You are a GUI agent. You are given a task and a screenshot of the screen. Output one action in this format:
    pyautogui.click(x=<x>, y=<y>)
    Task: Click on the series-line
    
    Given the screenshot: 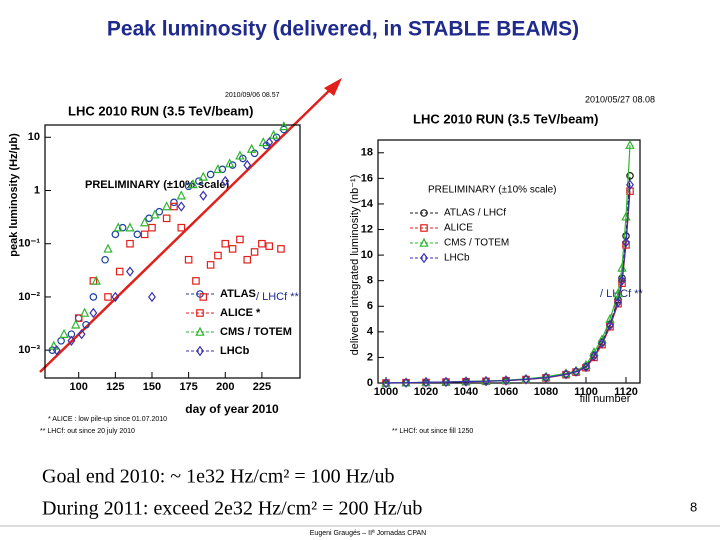 What is the action you would take?
    pyautogui.click(x=508, y=284)
    